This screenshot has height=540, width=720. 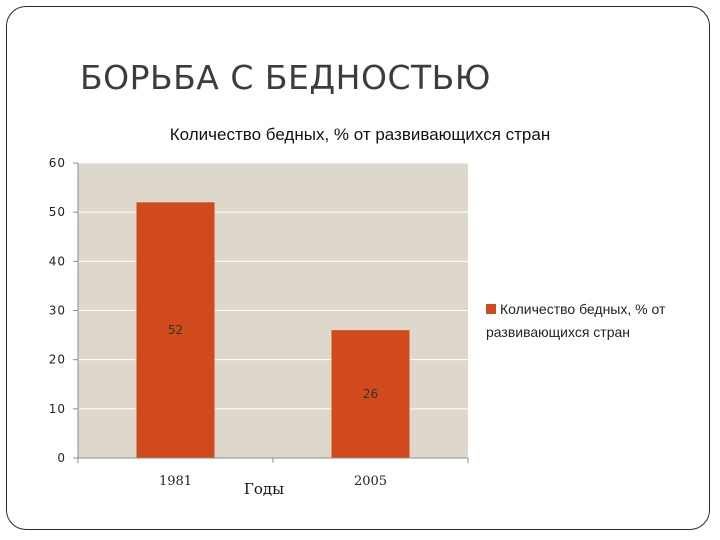 What do you see at coordinates (57, 261) in the screenshot?
I see `y-tick-label: 40` at bounding box center [57, 261].